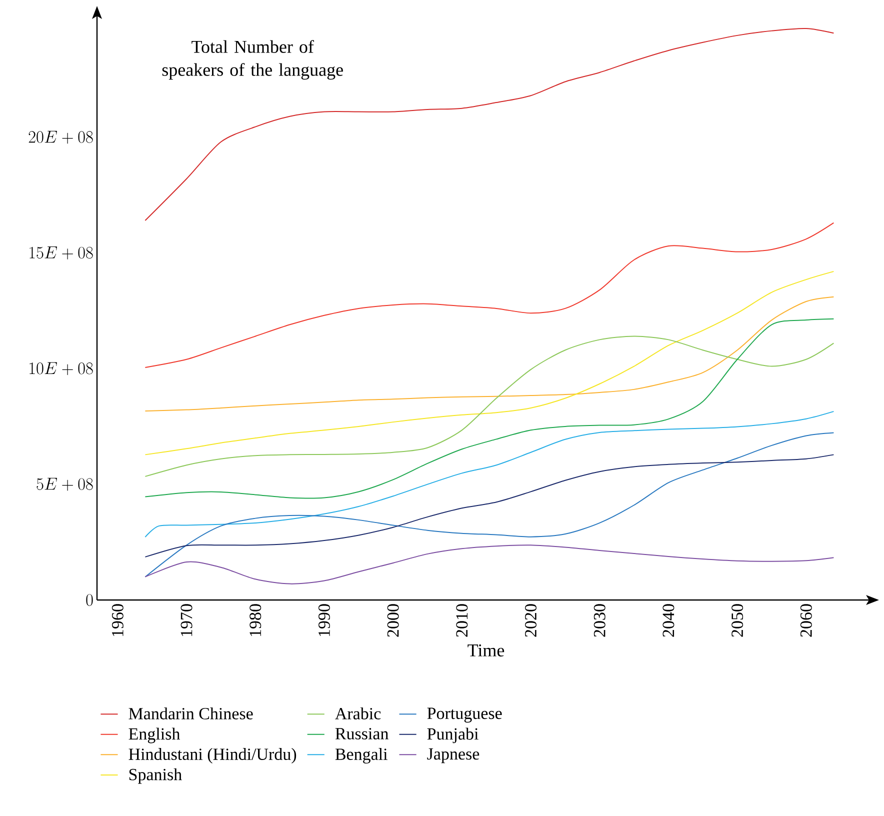 Image resolution: width=884 pixels, height=816 pixels. Describe the element at coordinates (186, 620) in the screenshot. I see `x-tick-label: 1970` at that location.